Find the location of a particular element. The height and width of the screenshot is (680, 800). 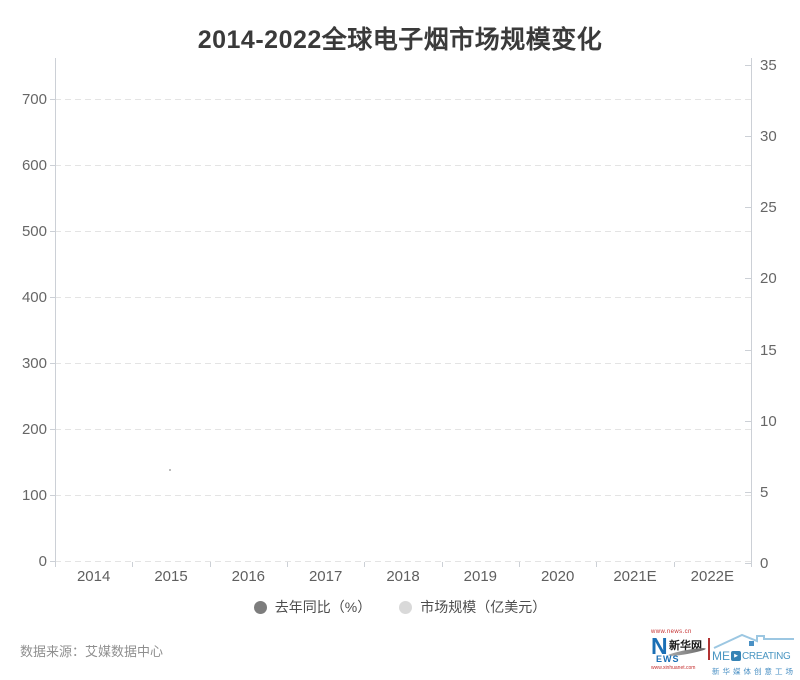

right-axis-label: 35 is located at coordinates (768, 65).